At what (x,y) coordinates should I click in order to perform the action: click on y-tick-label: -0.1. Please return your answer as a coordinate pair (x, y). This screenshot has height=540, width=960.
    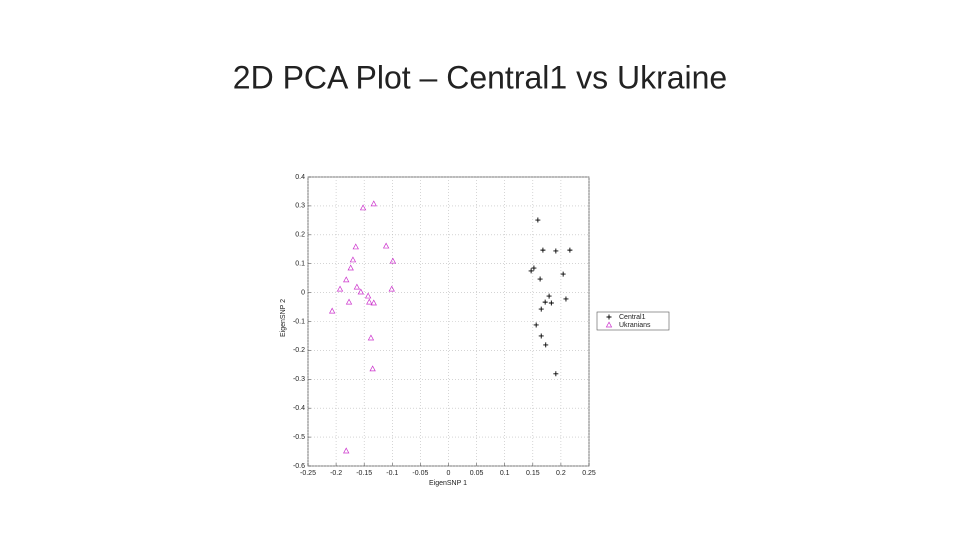
    Looking at the image, I should click on (299, 321).